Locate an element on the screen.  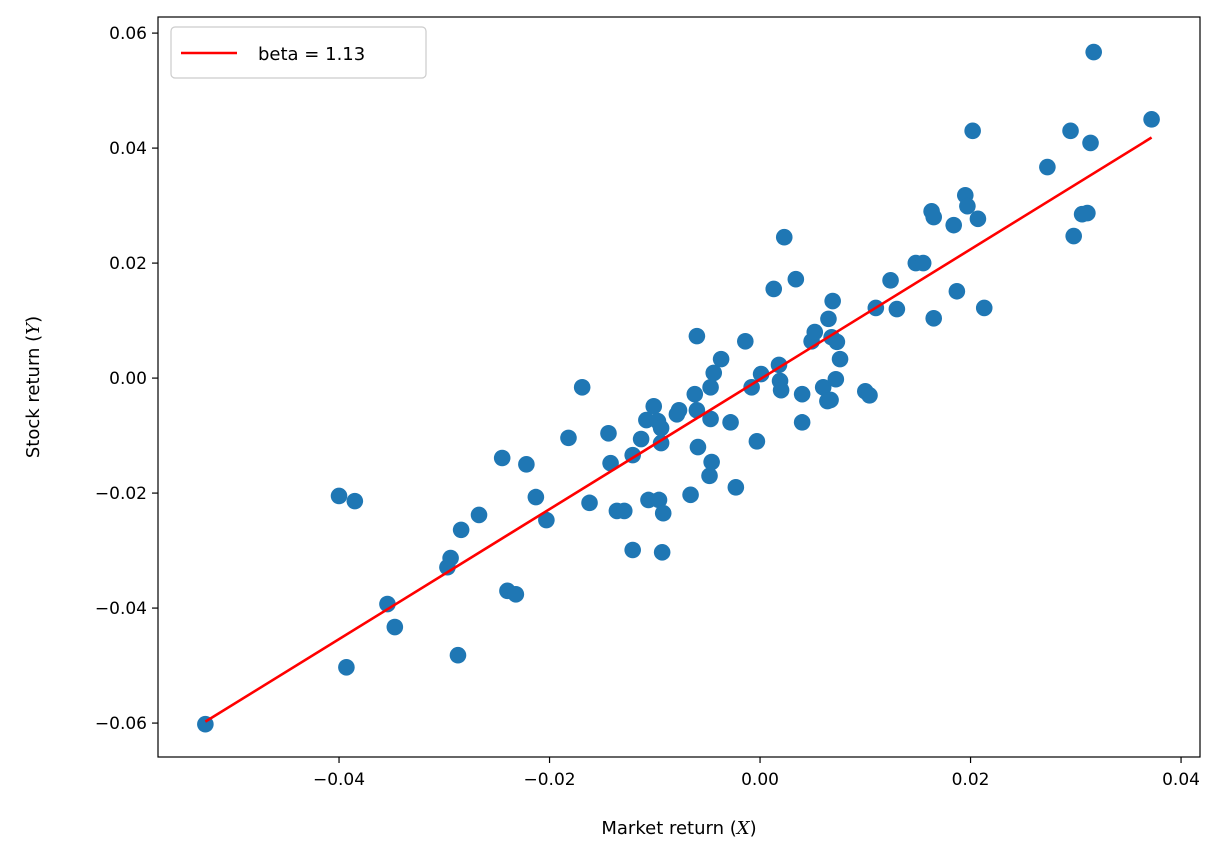
legend-box is located at coordinates (298, 52).